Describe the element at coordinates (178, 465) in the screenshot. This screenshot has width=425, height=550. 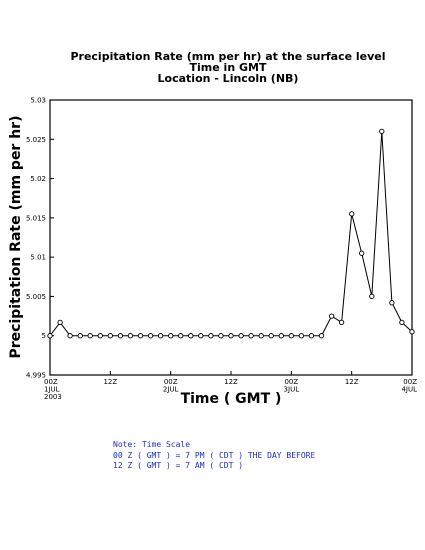
I see `note-line-3: 12 Z ( GMT ) = 7 AM ( CDT )` at that location.